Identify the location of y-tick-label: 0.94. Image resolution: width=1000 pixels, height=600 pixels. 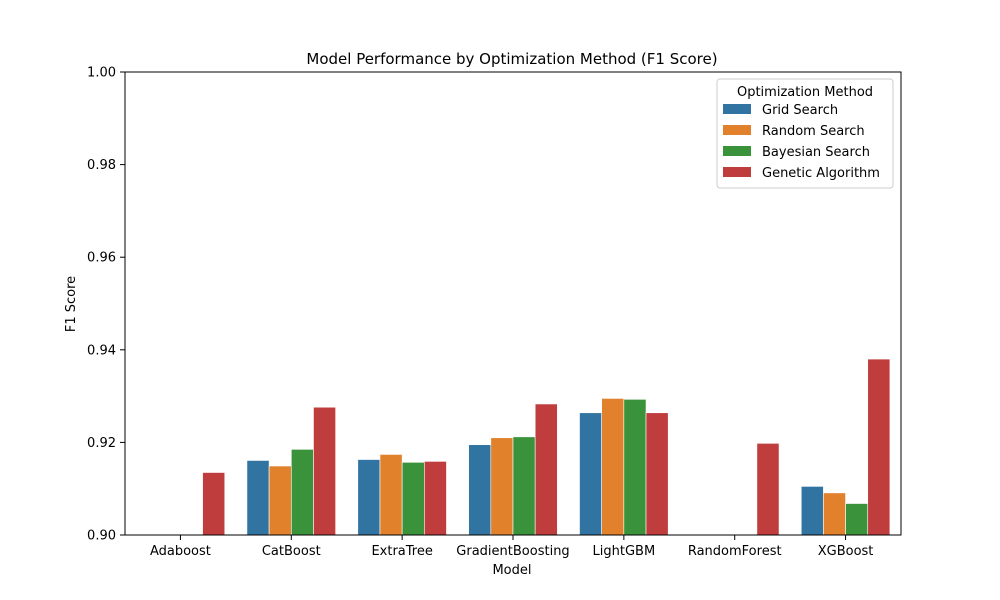
(101, 350).